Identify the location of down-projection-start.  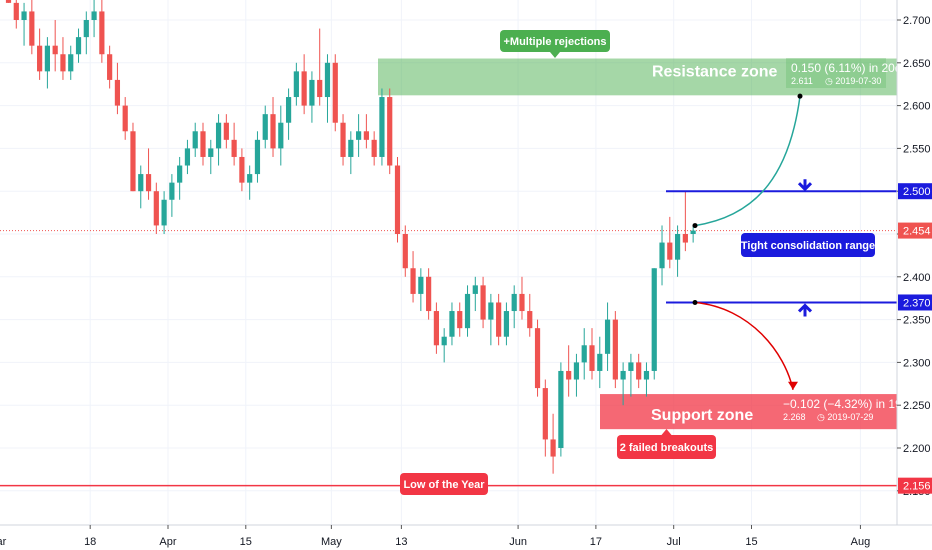
(695, 302).